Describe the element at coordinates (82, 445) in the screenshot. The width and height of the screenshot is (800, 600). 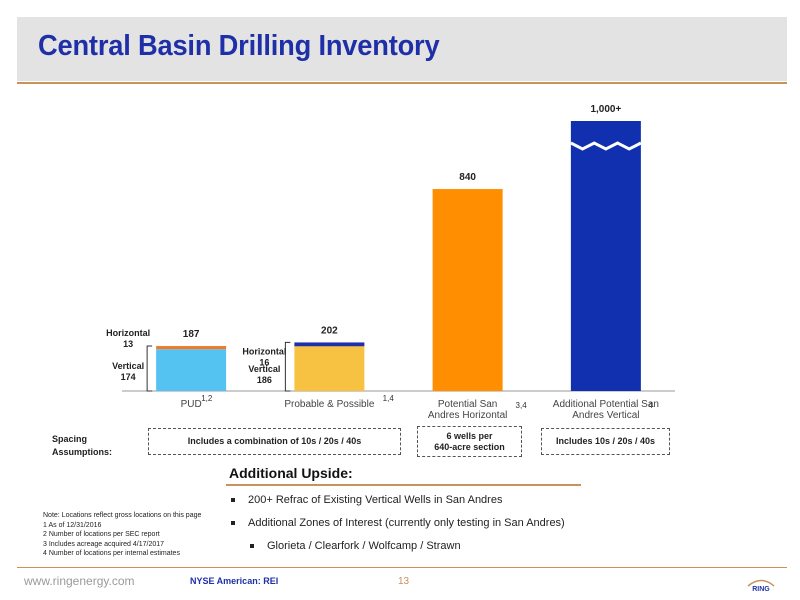
I see `spacing-label: Spacing Assumptions:` at that location.